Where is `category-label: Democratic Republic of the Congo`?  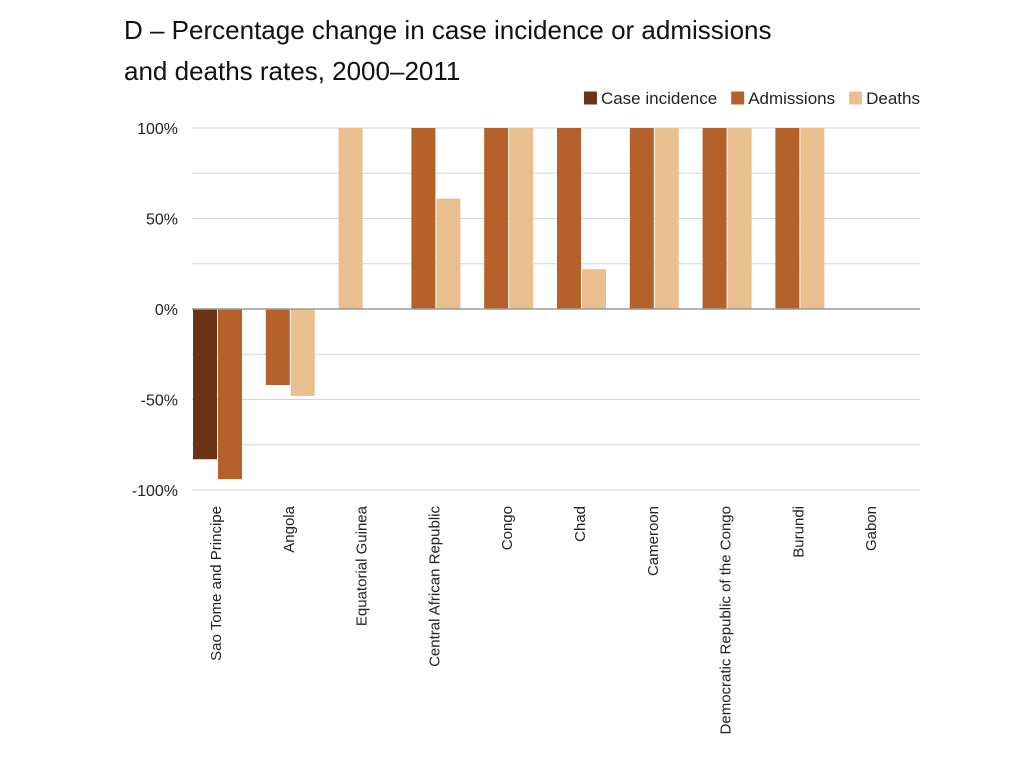 category-label: Democratic Republic of the Congo is located at coordinates (726, 620).